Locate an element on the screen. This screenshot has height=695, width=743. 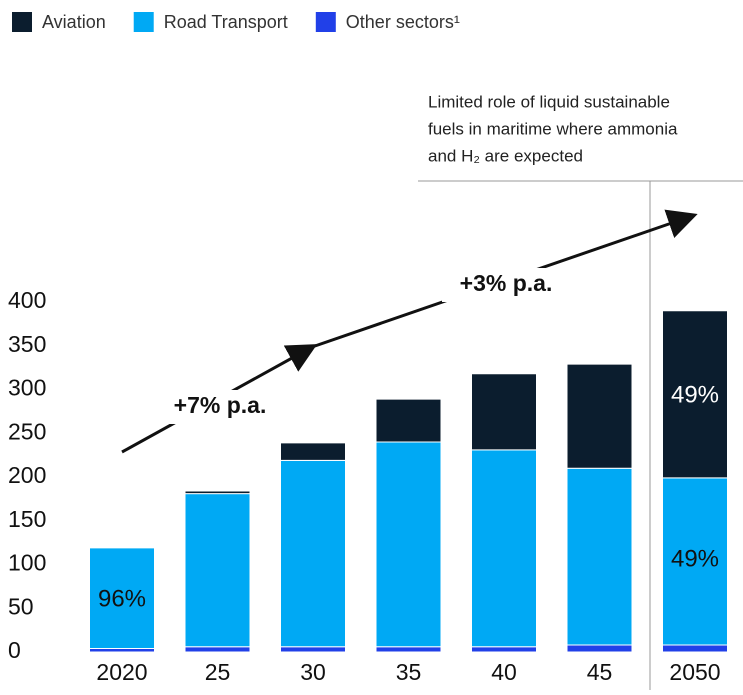
legend-label: Other sectors¹ is located at coordinates (403, 22).